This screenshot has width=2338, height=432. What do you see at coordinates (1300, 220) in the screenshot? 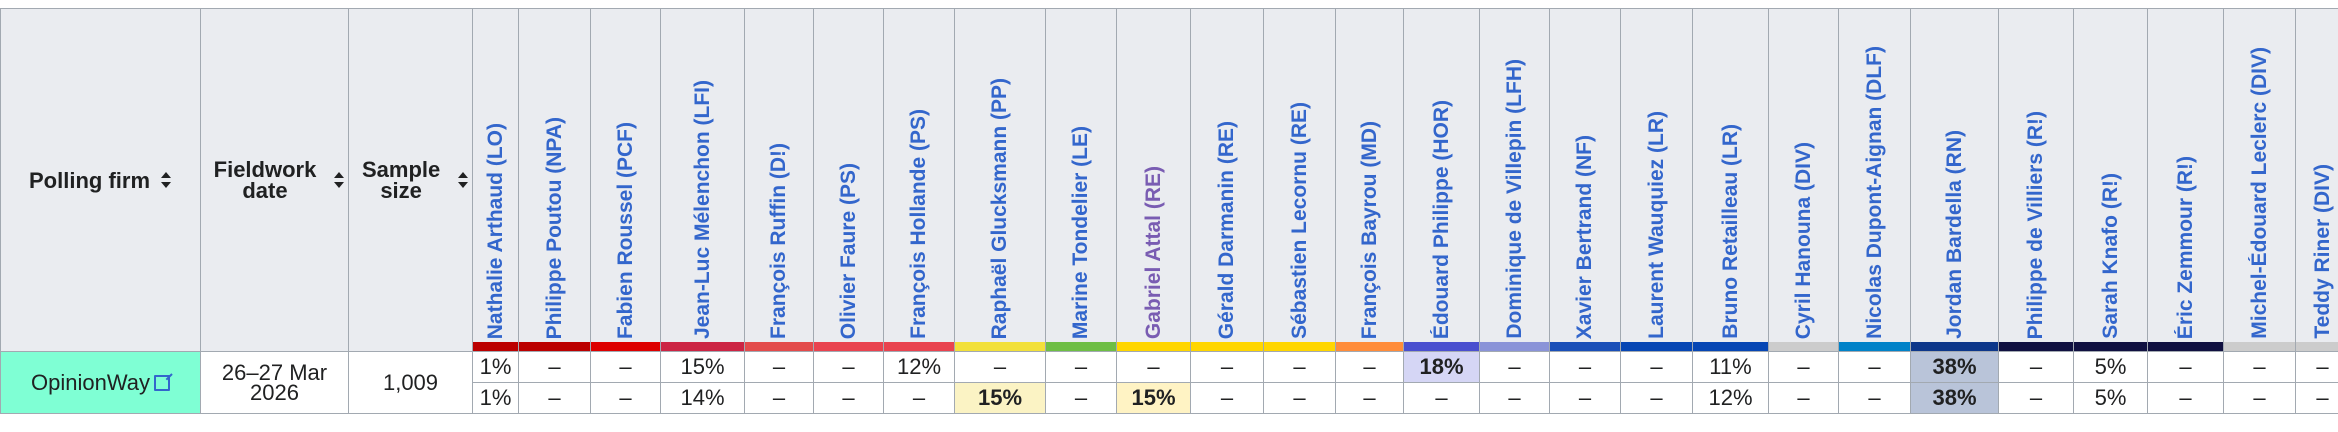
I see `candidate-name-link: Sébastien Lecornu (RE)` at bounding box center [1300, 220].